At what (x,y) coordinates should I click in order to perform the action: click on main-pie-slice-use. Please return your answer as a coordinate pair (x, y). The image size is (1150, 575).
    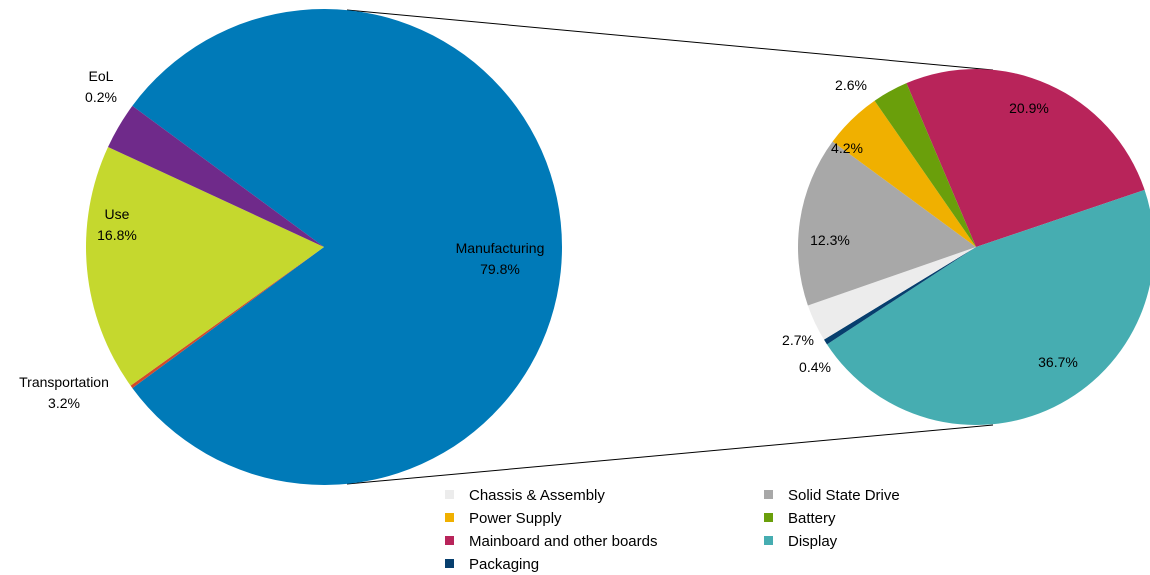
    Looking at the image, I should click on (205, 266).